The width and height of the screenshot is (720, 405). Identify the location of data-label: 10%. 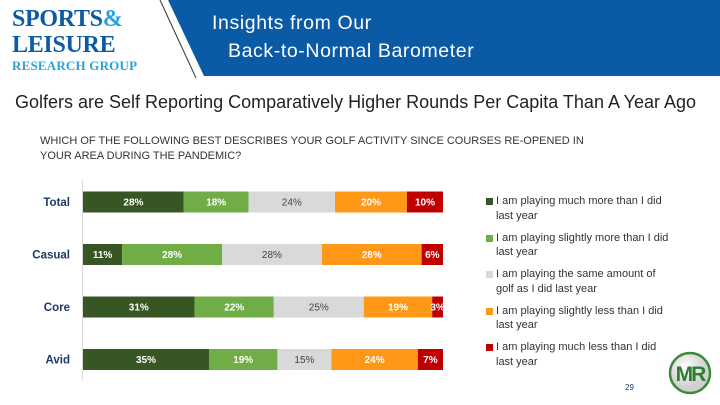
(425, 203).